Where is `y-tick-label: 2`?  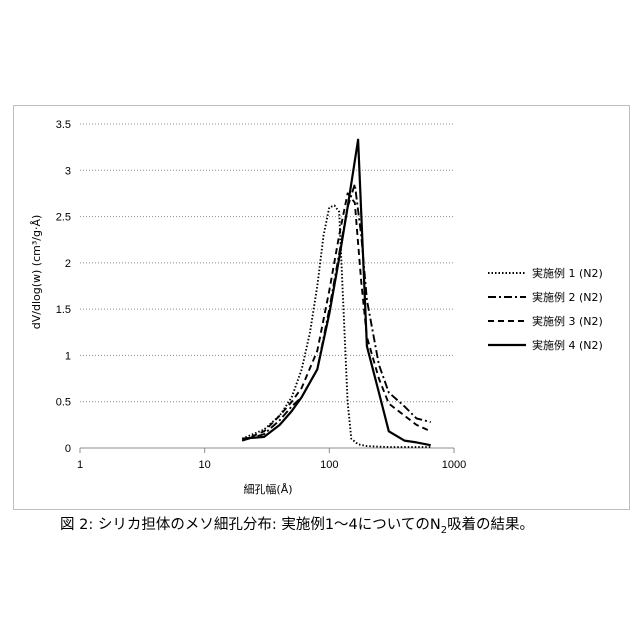
y-tick-label: 2 is located at coordinates (68, 264).